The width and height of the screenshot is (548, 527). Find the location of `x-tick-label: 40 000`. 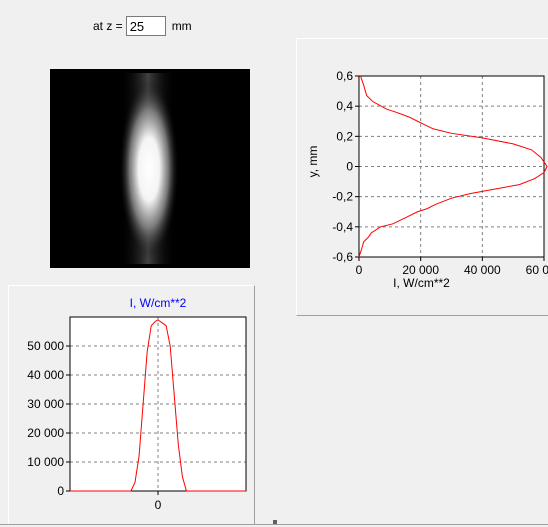

x-tick-label: 40 000 is located at coordinates (482, 270).